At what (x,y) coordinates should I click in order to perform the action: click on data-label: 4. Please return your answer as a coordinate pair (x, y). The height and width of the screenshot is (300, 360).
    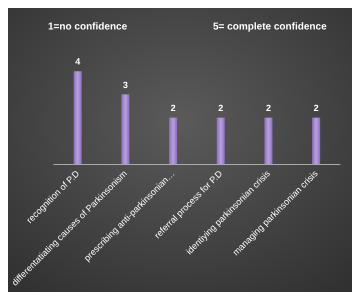
    Looking at the image, I should click on (77, 61).